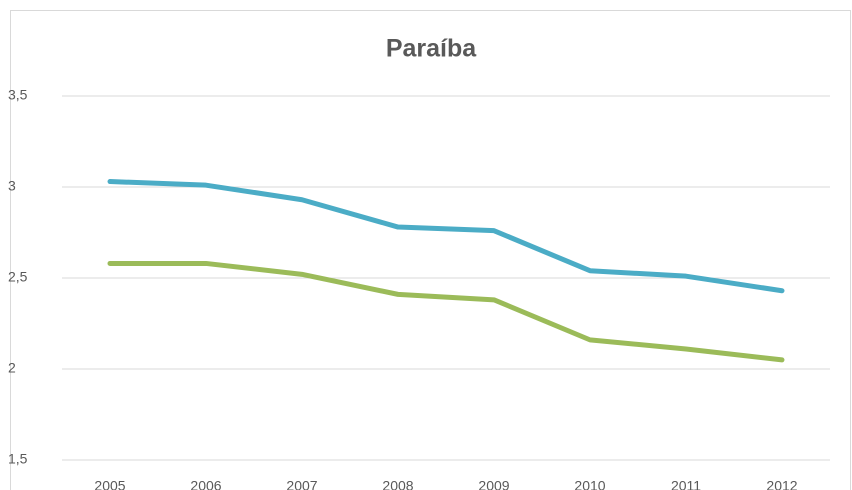 This screenshot has height=490, width=852. What do you see at coordinates (431, 49) in the screenshot?
I see `chart-title: Paraíba` at bounding box center [431, 49].